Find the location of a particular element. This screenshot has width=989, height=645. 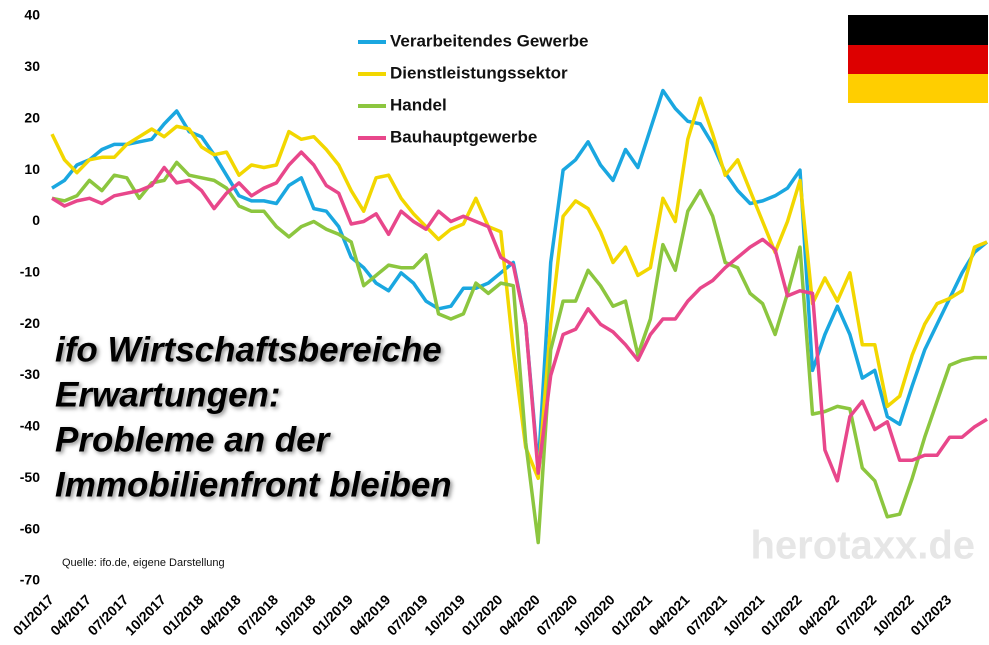

y-tick-label: 40 is located at coordinates (32, 15).